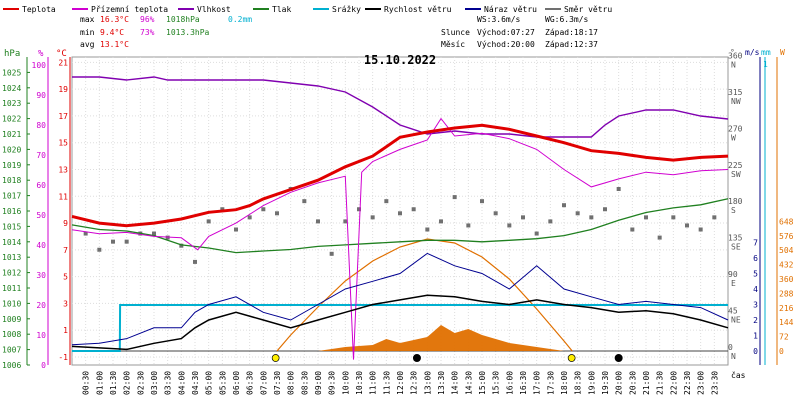  I want to click on x-tick-label: 12:30, so click(414, 383).